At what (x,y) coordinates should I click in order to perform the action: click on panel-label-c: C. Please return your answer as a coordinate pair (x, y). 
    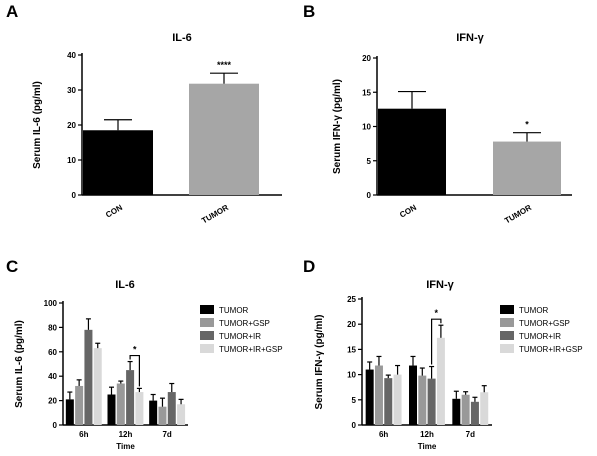
    Looking at the image, I should click on (12, 266).